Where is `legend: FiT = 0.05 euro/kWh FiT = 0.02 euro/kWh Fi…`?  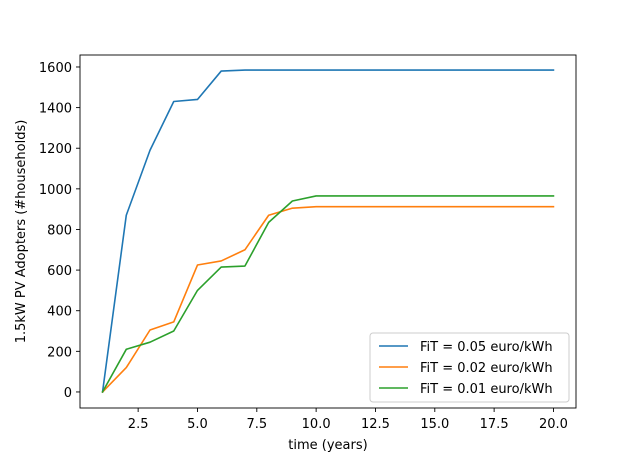 legend: FiT = 0.05 euro/kWh FiT = 0.02 euro/kWh Fi… is located at coordinates (469, 367).